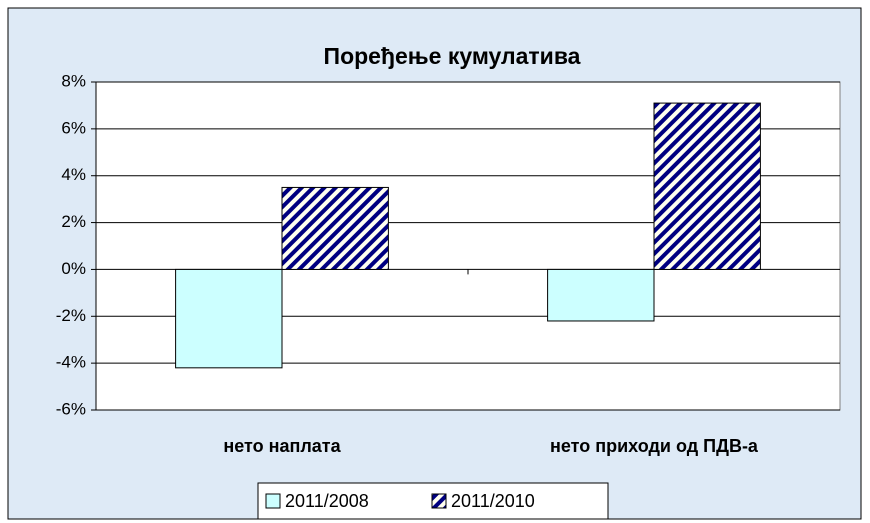  Describe the element at coordinates (452, 56) in the screenshot. I see `chart-title: Поређење кумулатива` at that location.